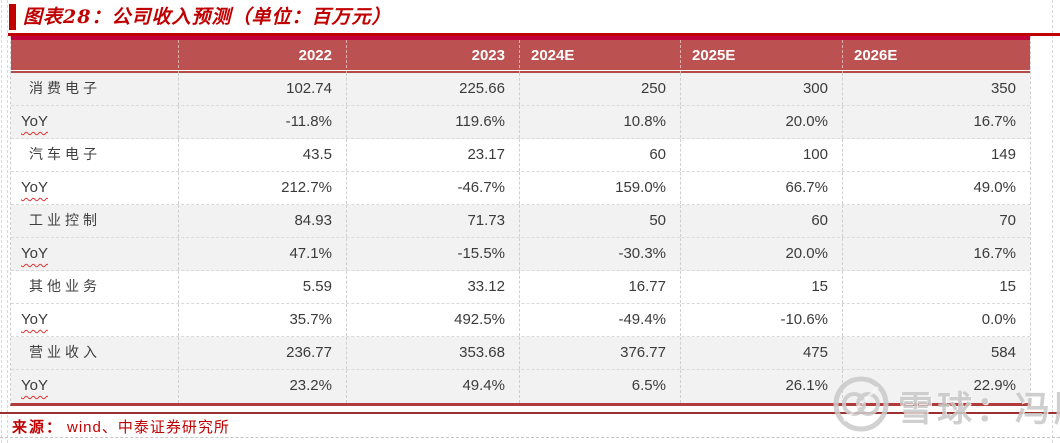 This screenshot has width=1060, height=443. Describe the element at coordinates (600, 386) in the screenshot. I see `cell-value: 6.5%` at that location.